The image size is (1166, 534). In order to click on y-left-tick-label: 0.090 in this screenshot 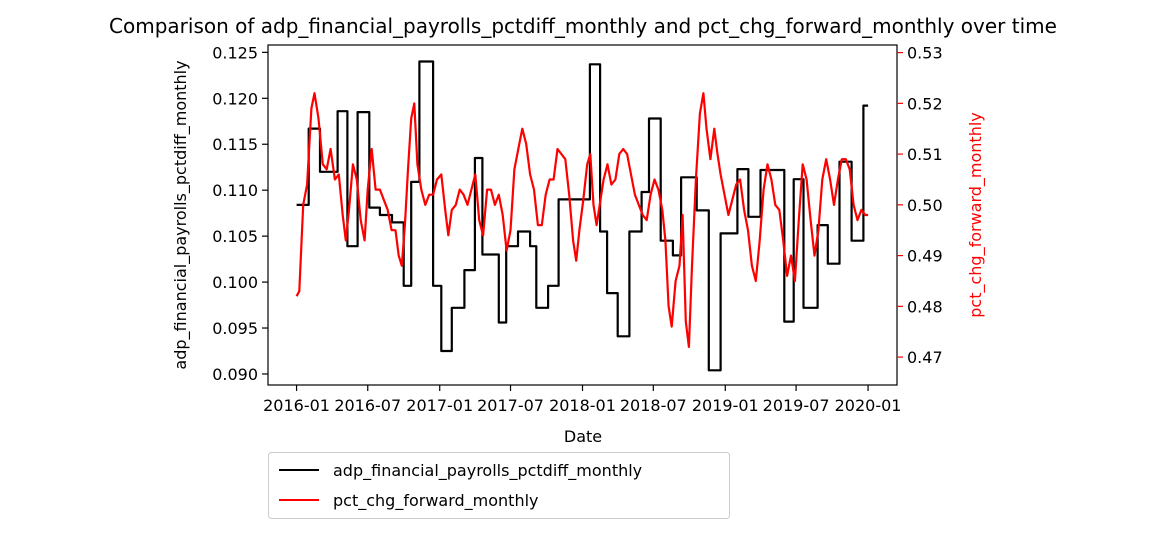, I will do `click(235, 374)`.